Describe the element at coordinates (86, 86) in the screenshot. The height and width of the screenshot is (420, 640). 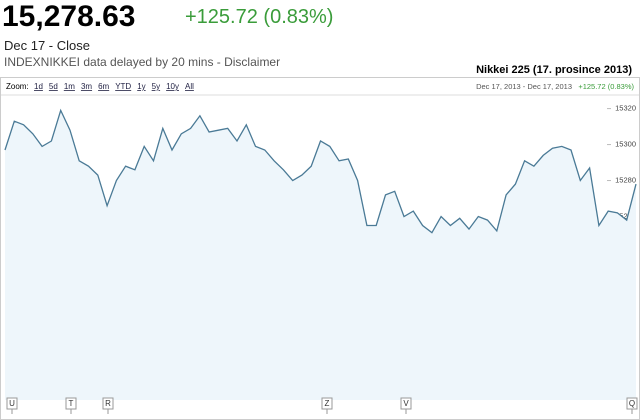
I see `zoom-option: 3m` at that location.